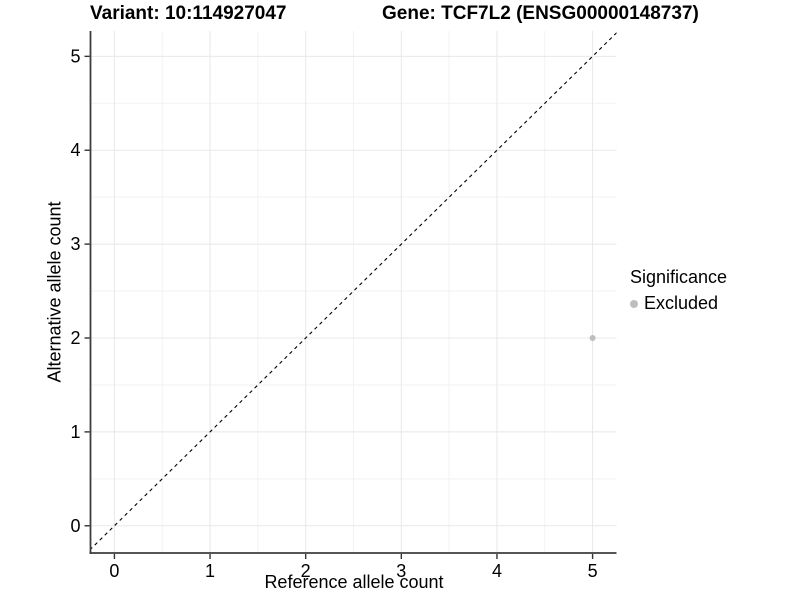 The image size is (800, 600). I want to click on data-point, so click(592, 338).